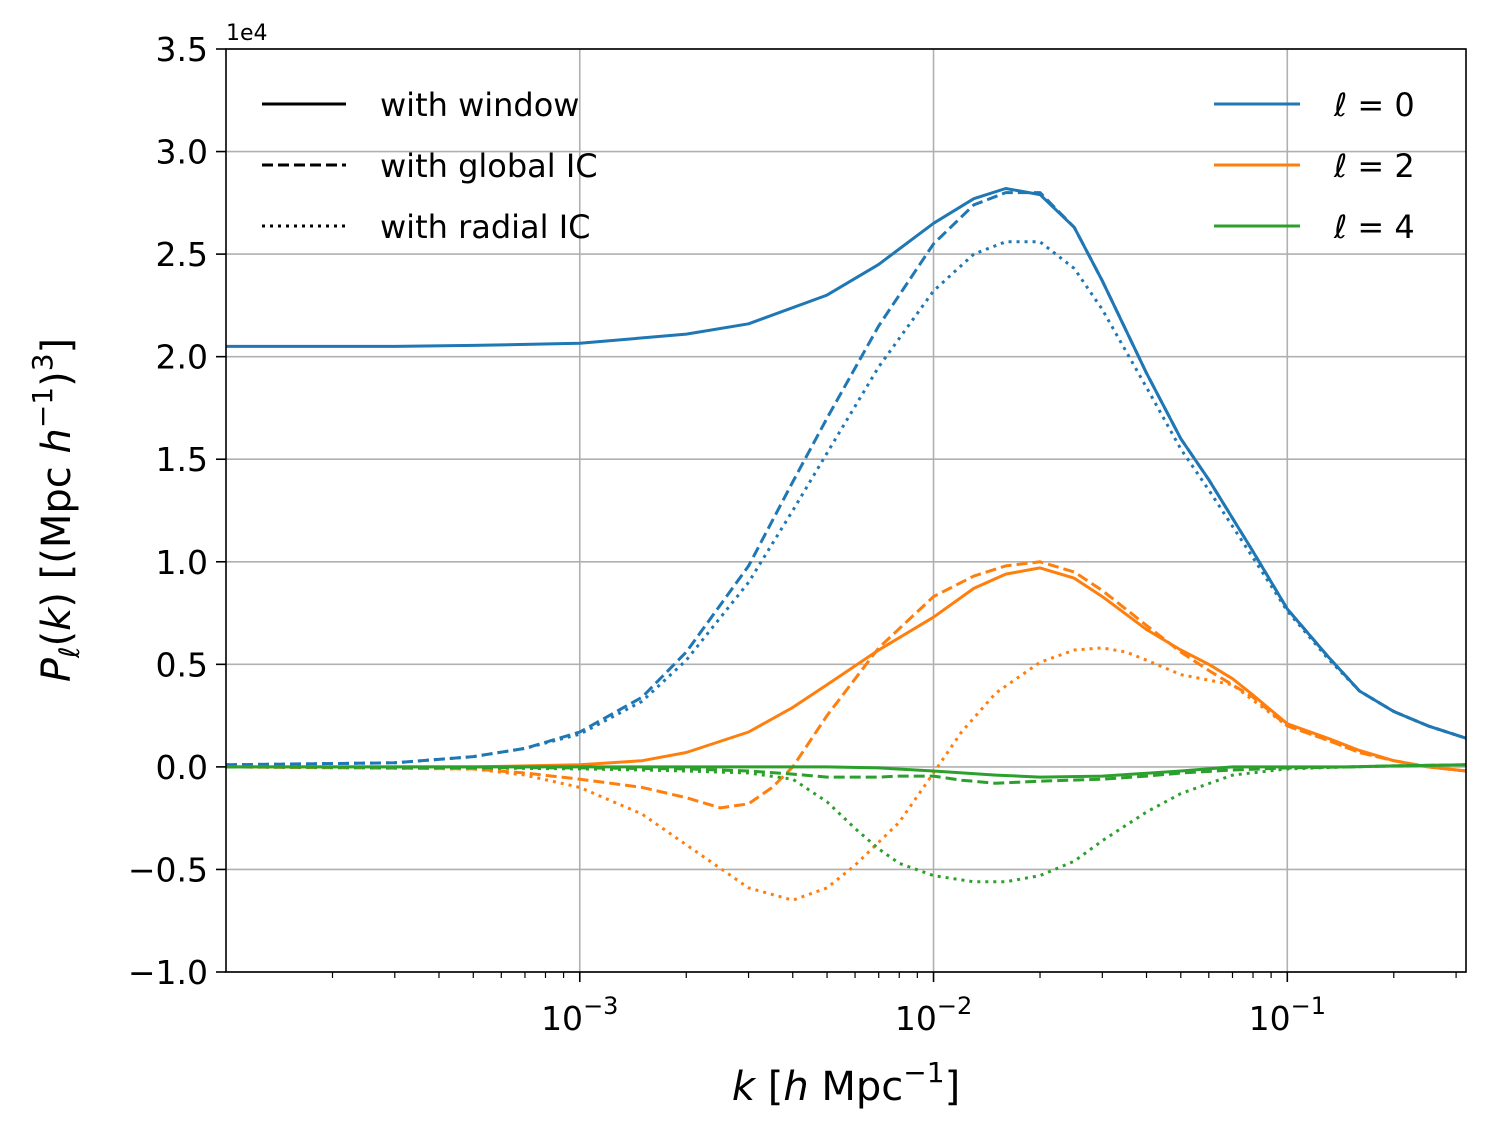 This screenshot has width=1489, height=1136. Describe the element at coordinates (182, 459) in the screenshot. I see `y-tick-label: 1.5` at that location.